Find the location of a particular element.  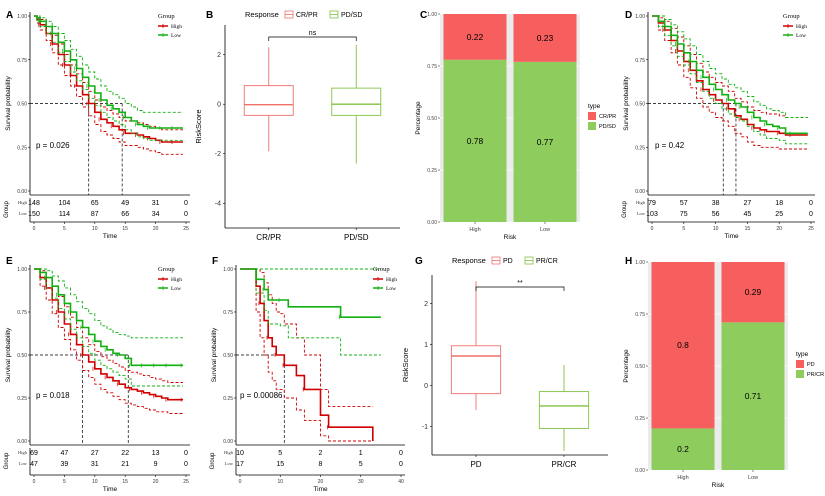

legend-label-pd: PD is located at coordinates (508, 261).